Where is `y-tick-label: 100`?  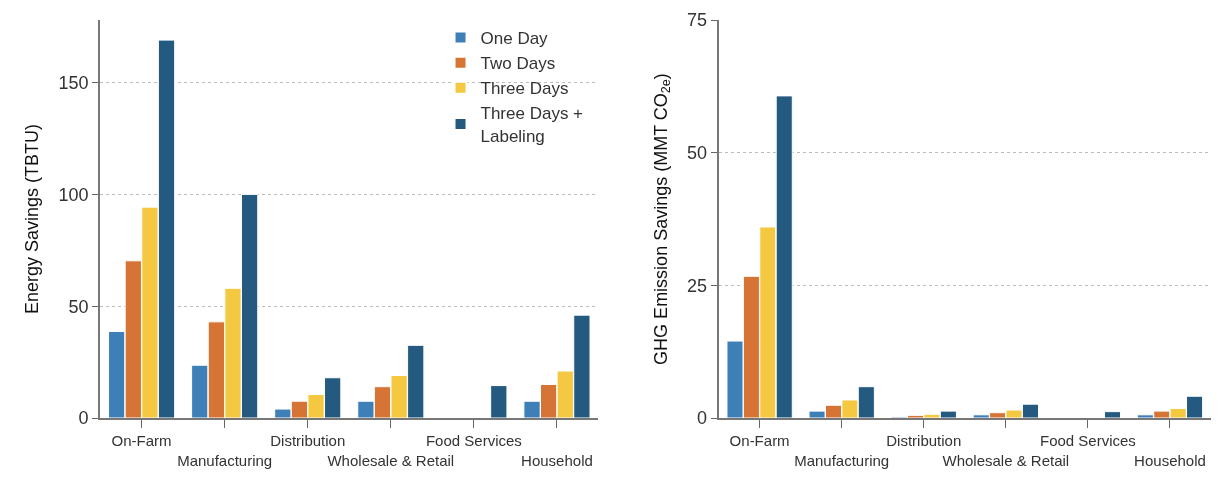
y-tick-label: 100 is located at coordinates (73, 194).